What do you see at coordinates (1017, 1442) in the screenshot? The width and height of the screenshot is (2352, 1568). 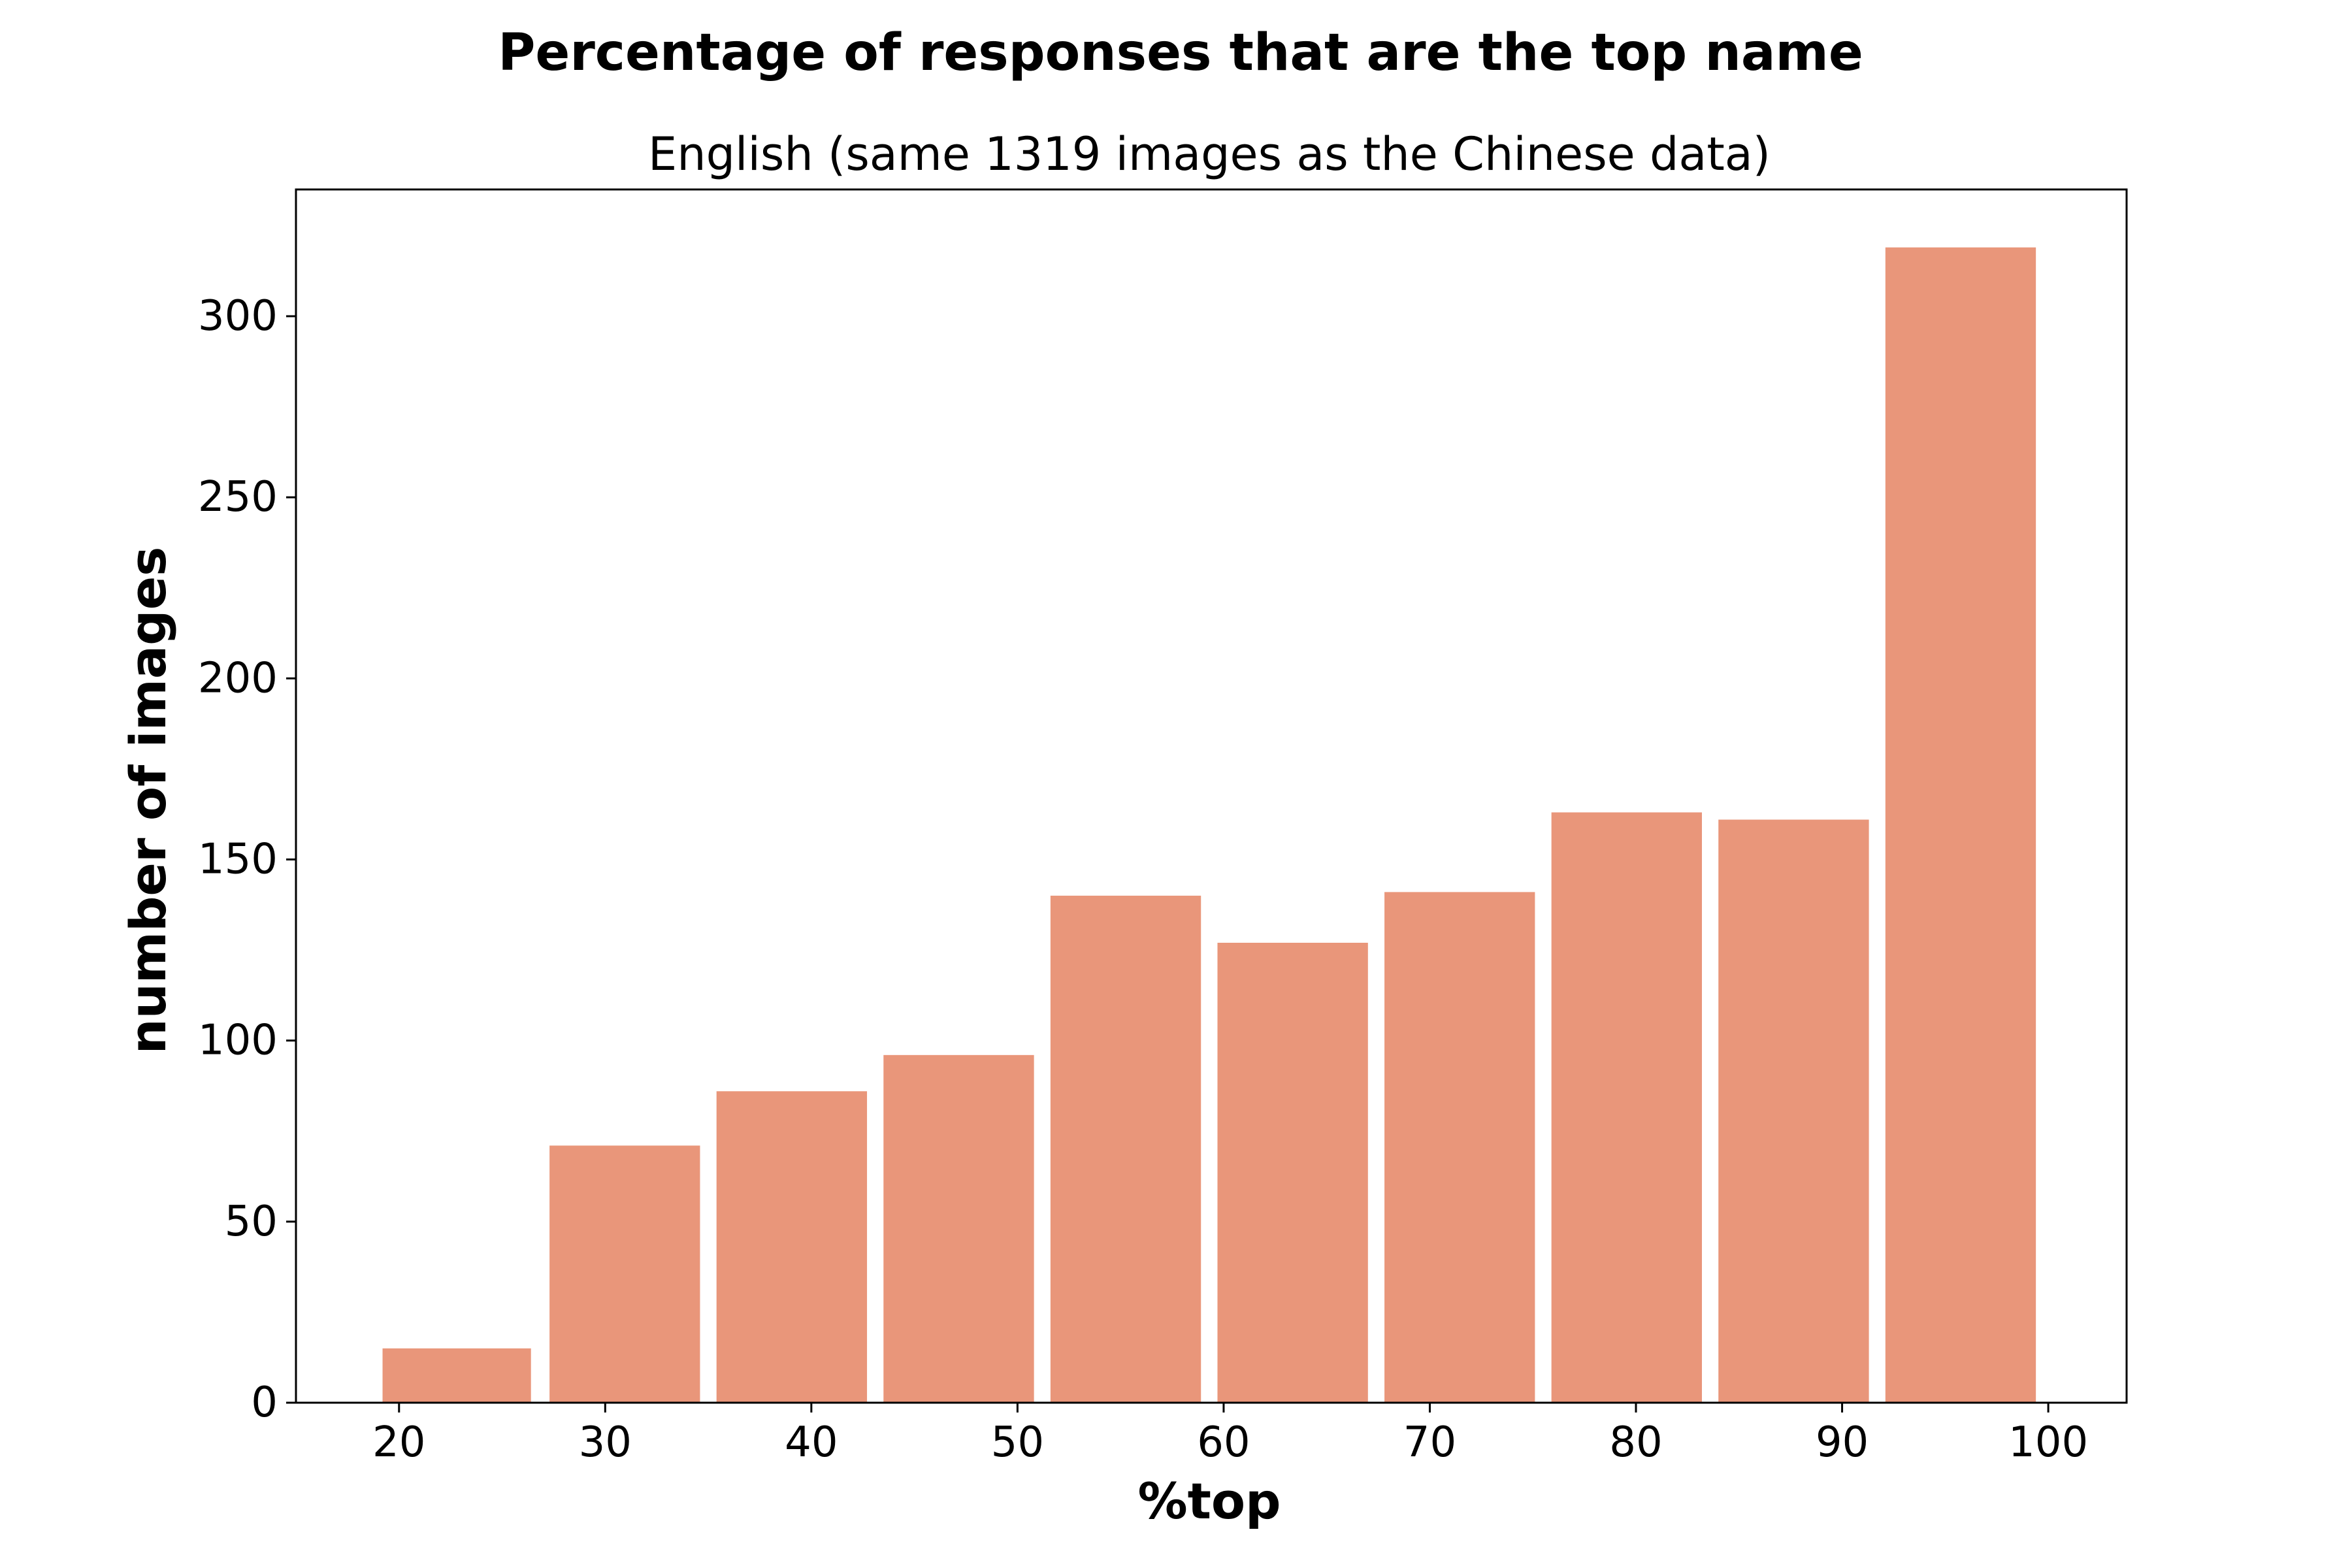 I see `x-tick-label: 50` at bounding box center [1017, 1442].